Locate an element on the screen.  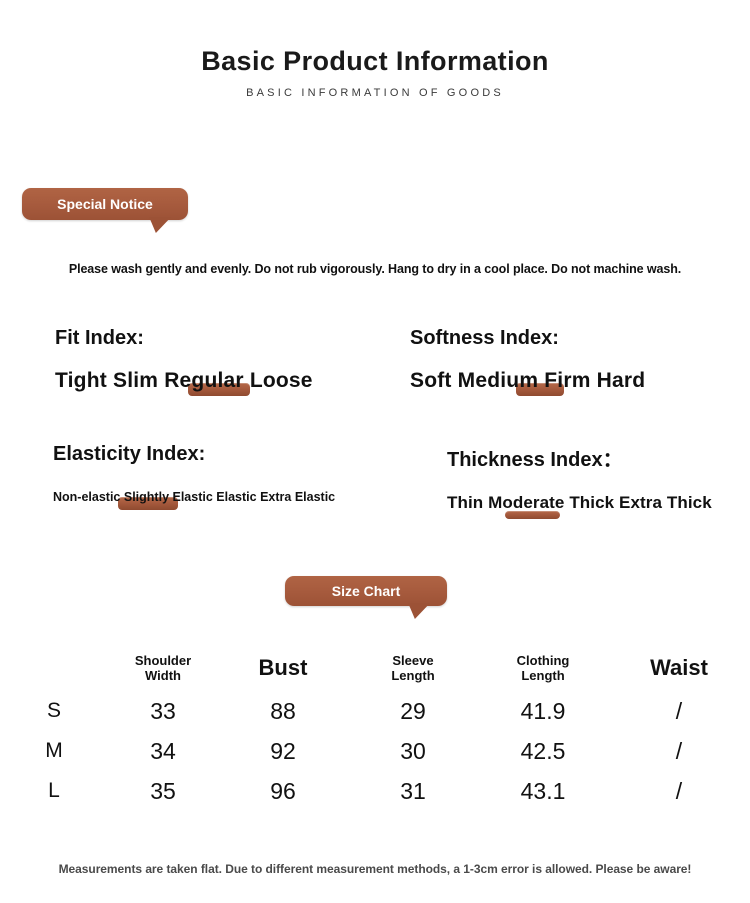
column-header-waist: Waist is located at coordinates (679, 667).